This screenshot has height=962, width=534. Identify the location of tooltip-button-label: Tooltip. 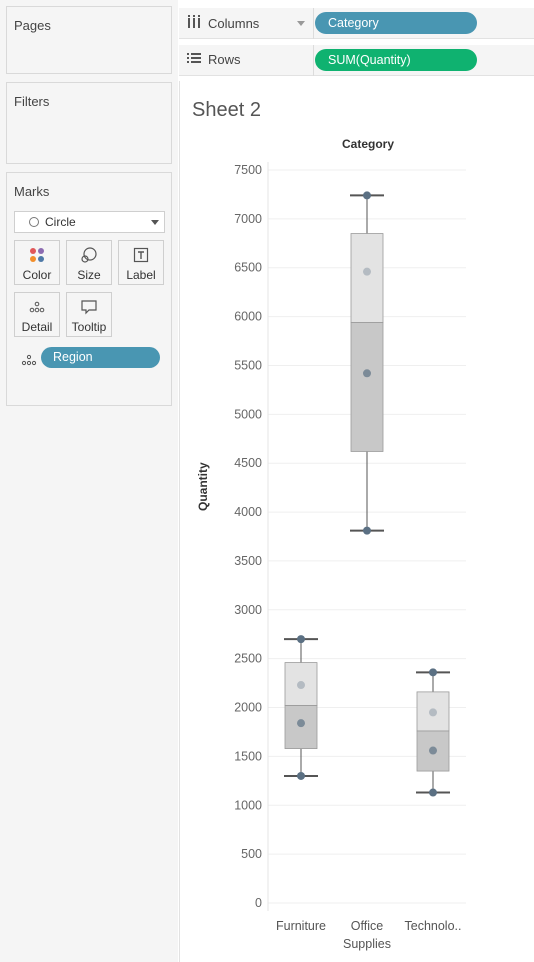
(89, 327).